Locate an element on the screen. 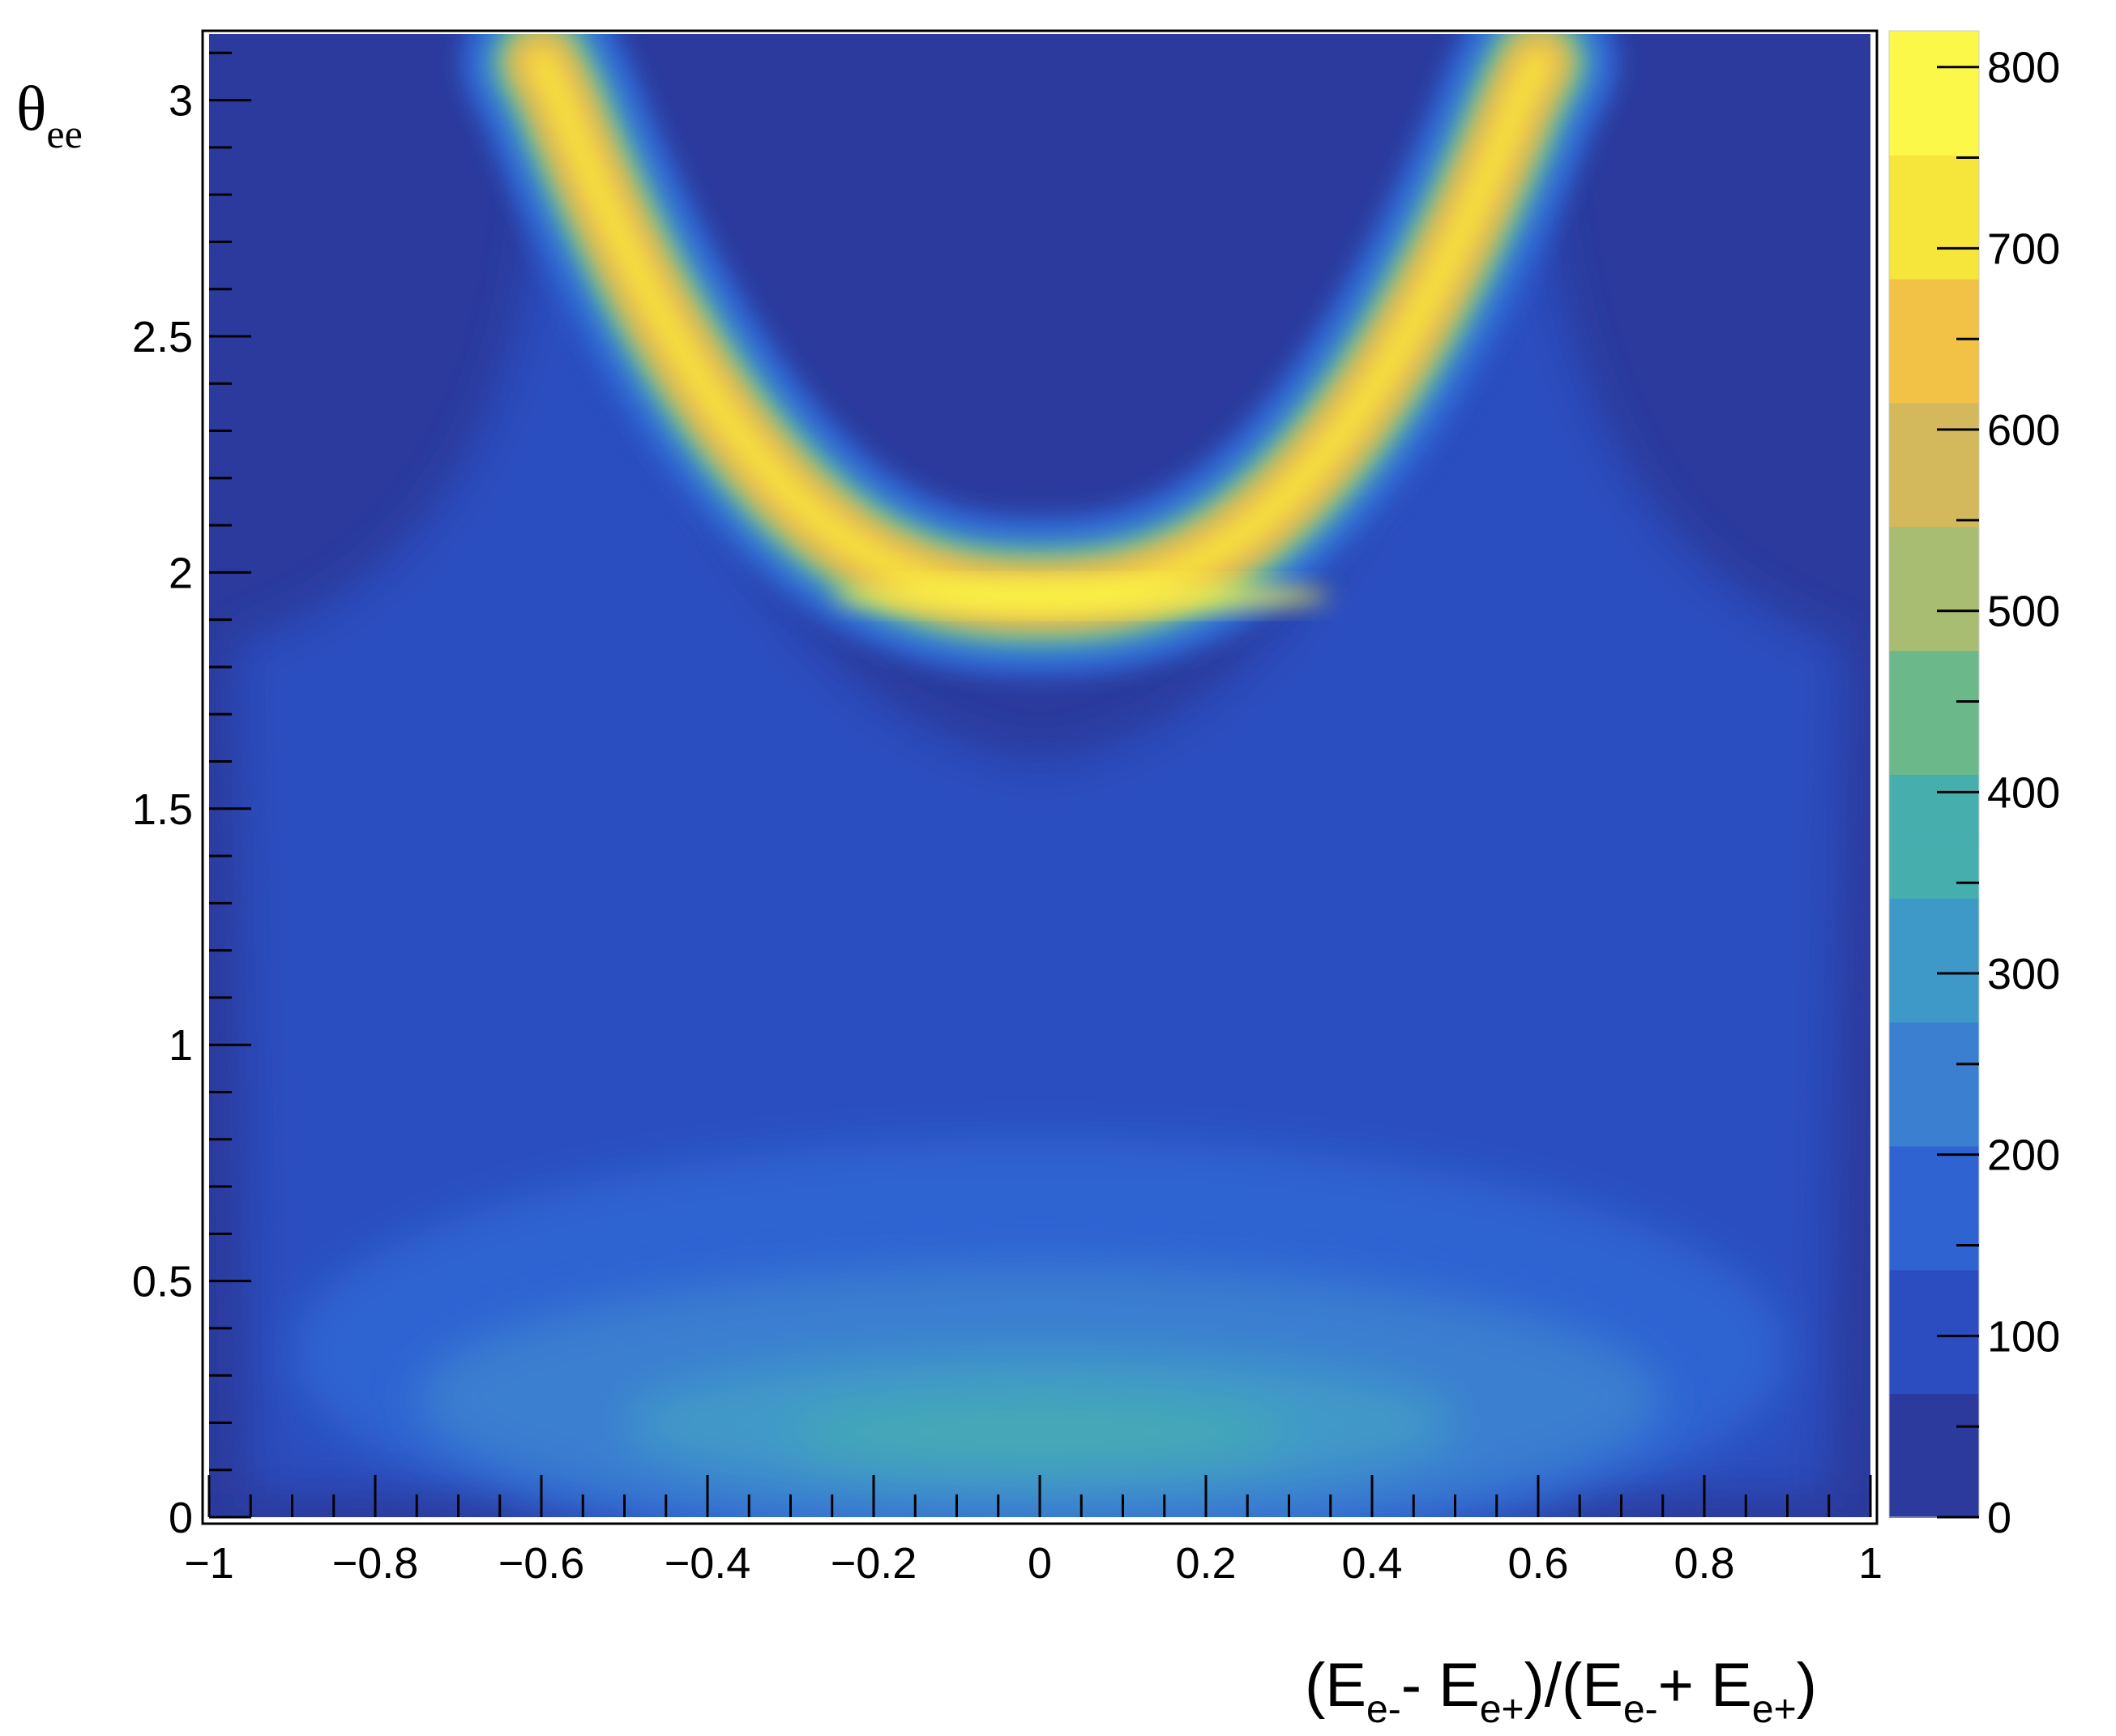 The width and height of the screenshot is (2116, 1736). colorbar-tick-label: 800 is located at coordinates (2024, 68).